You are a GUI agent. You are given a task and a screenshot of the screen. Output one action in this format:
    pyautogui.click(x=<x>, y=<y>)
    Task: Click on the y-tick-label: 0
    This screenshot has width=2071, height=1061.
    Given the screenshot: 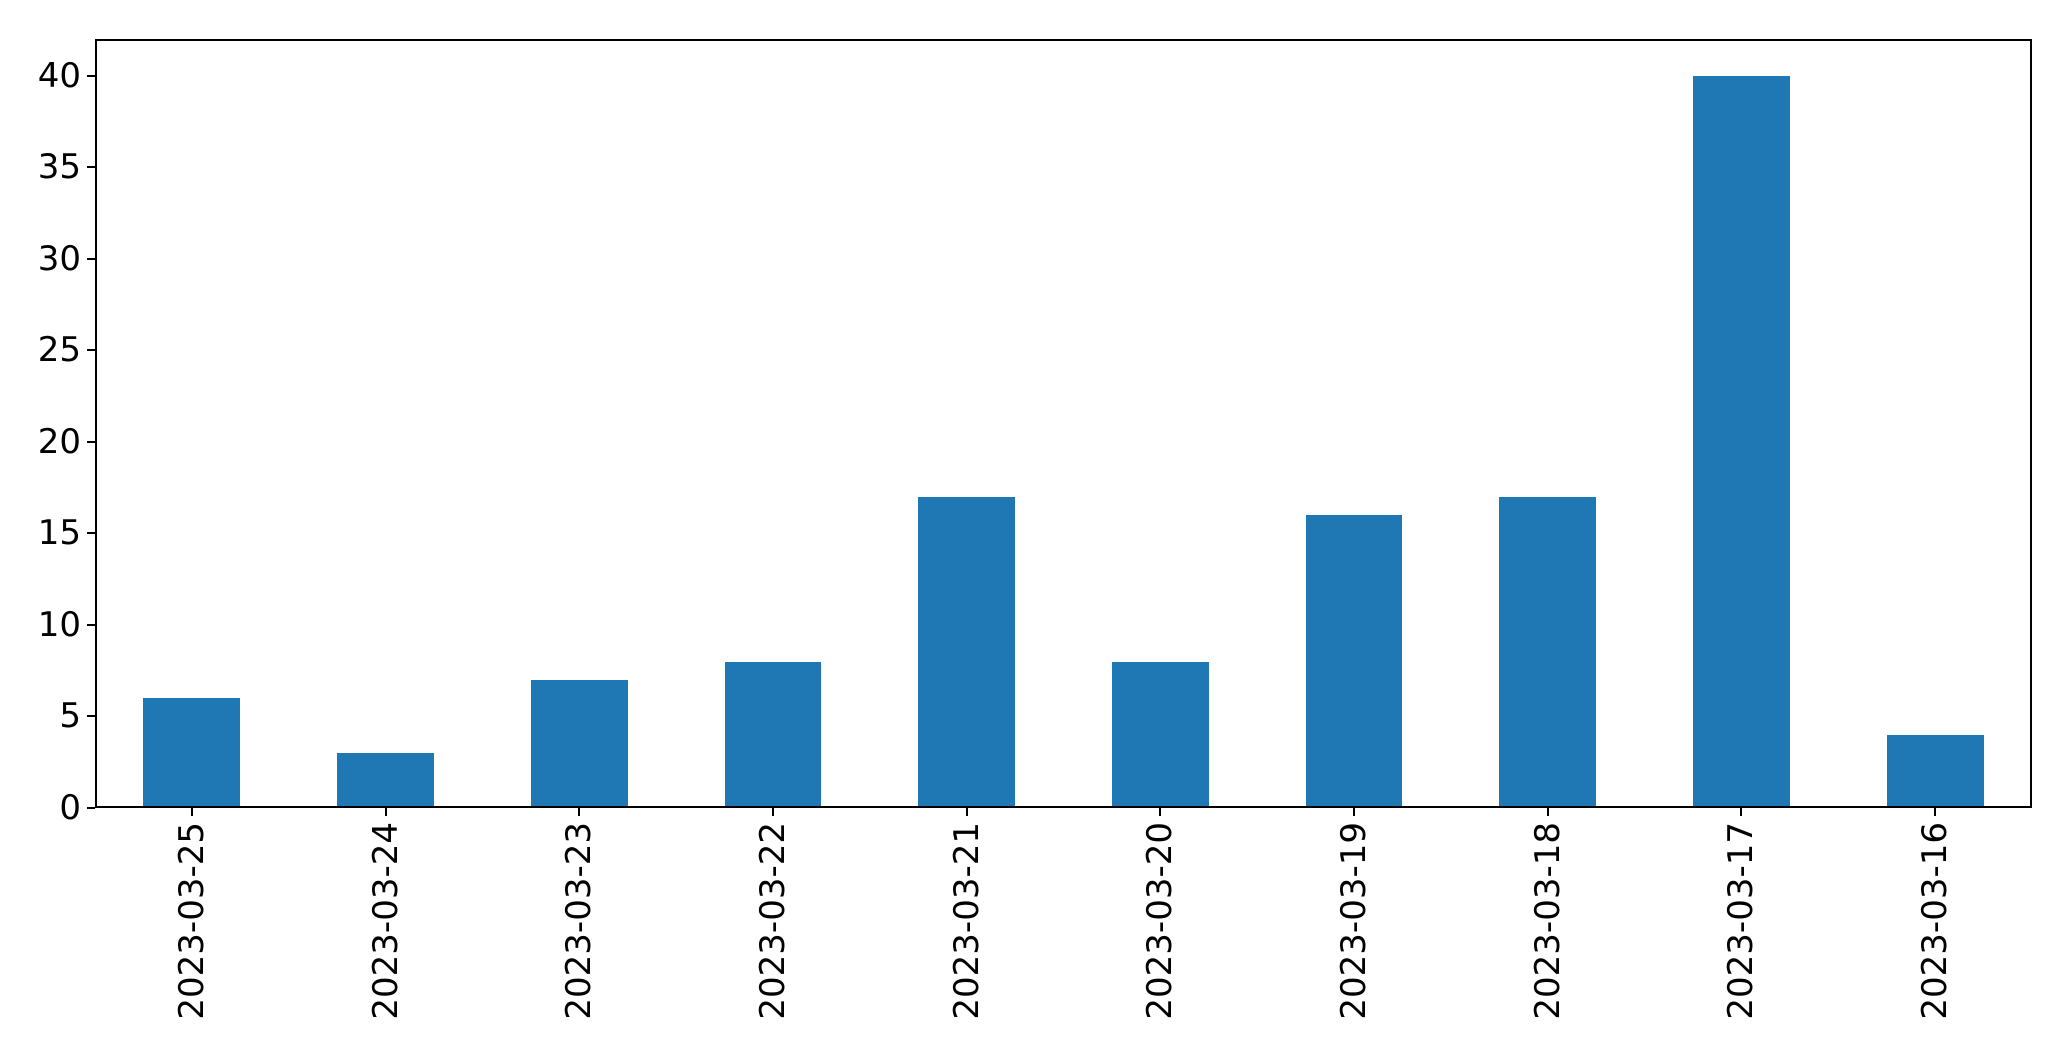 What is the action you would take?
    pyautogui.click(x=70, y=808)
    